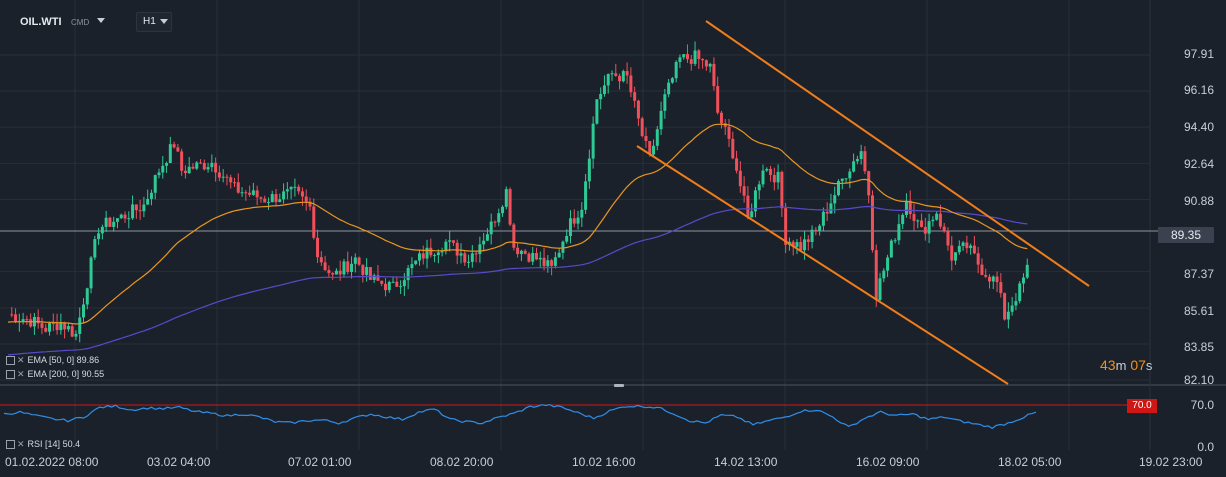 This screenshot has width=1226, height=477. I want to click on time-label: 14.02 13:00, so click(746, 462).